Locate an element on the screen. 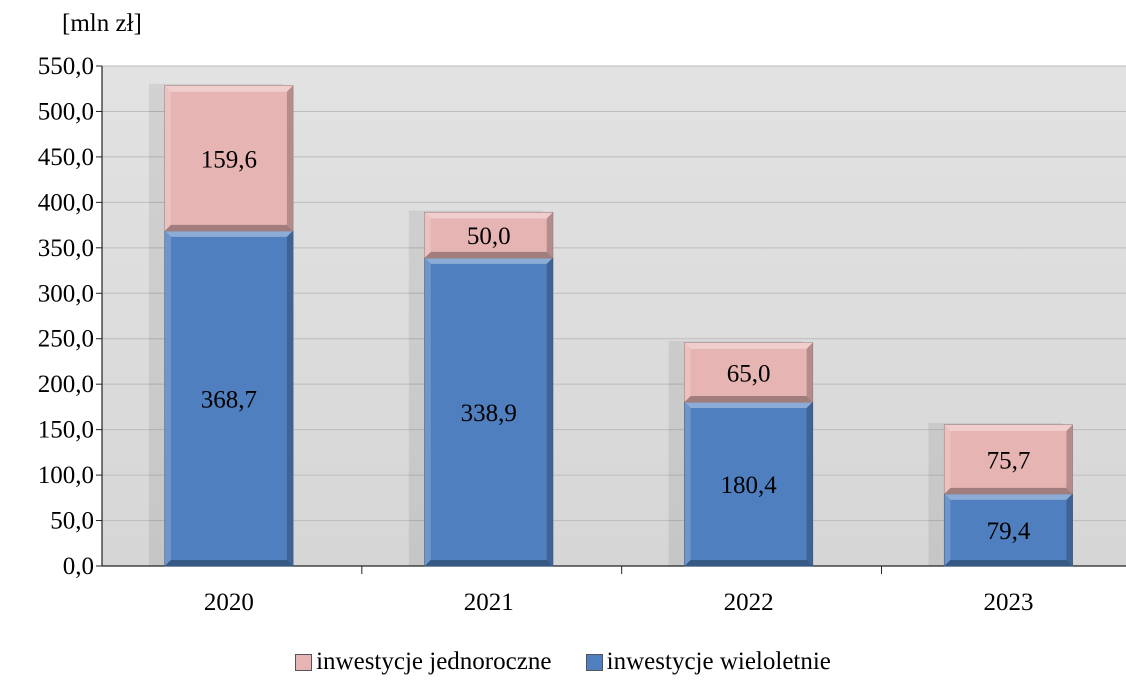 This screenshot has height=684, width=1126. legend-item-wieloletnie: inwestycje wieloletnie is located at coordinates (708, 662).